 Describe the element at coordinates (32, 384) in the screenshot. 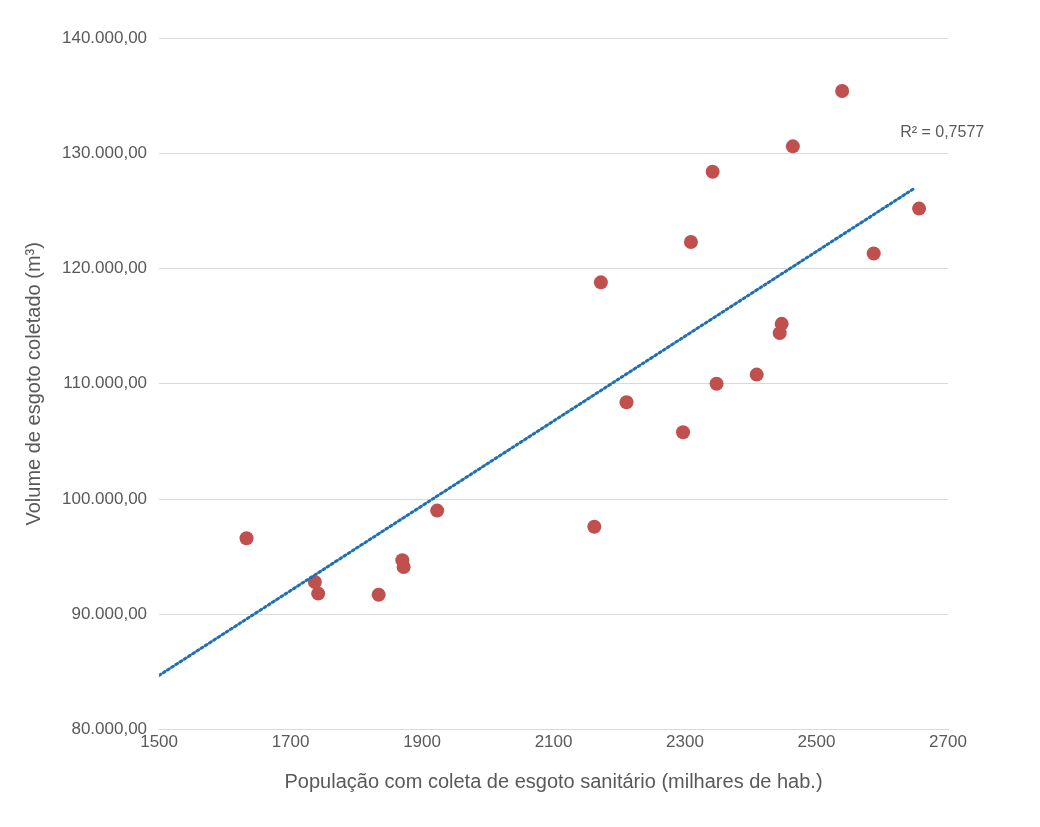

I see `y-axis-title: Volume de esgoto coletado (m³)` at that location.